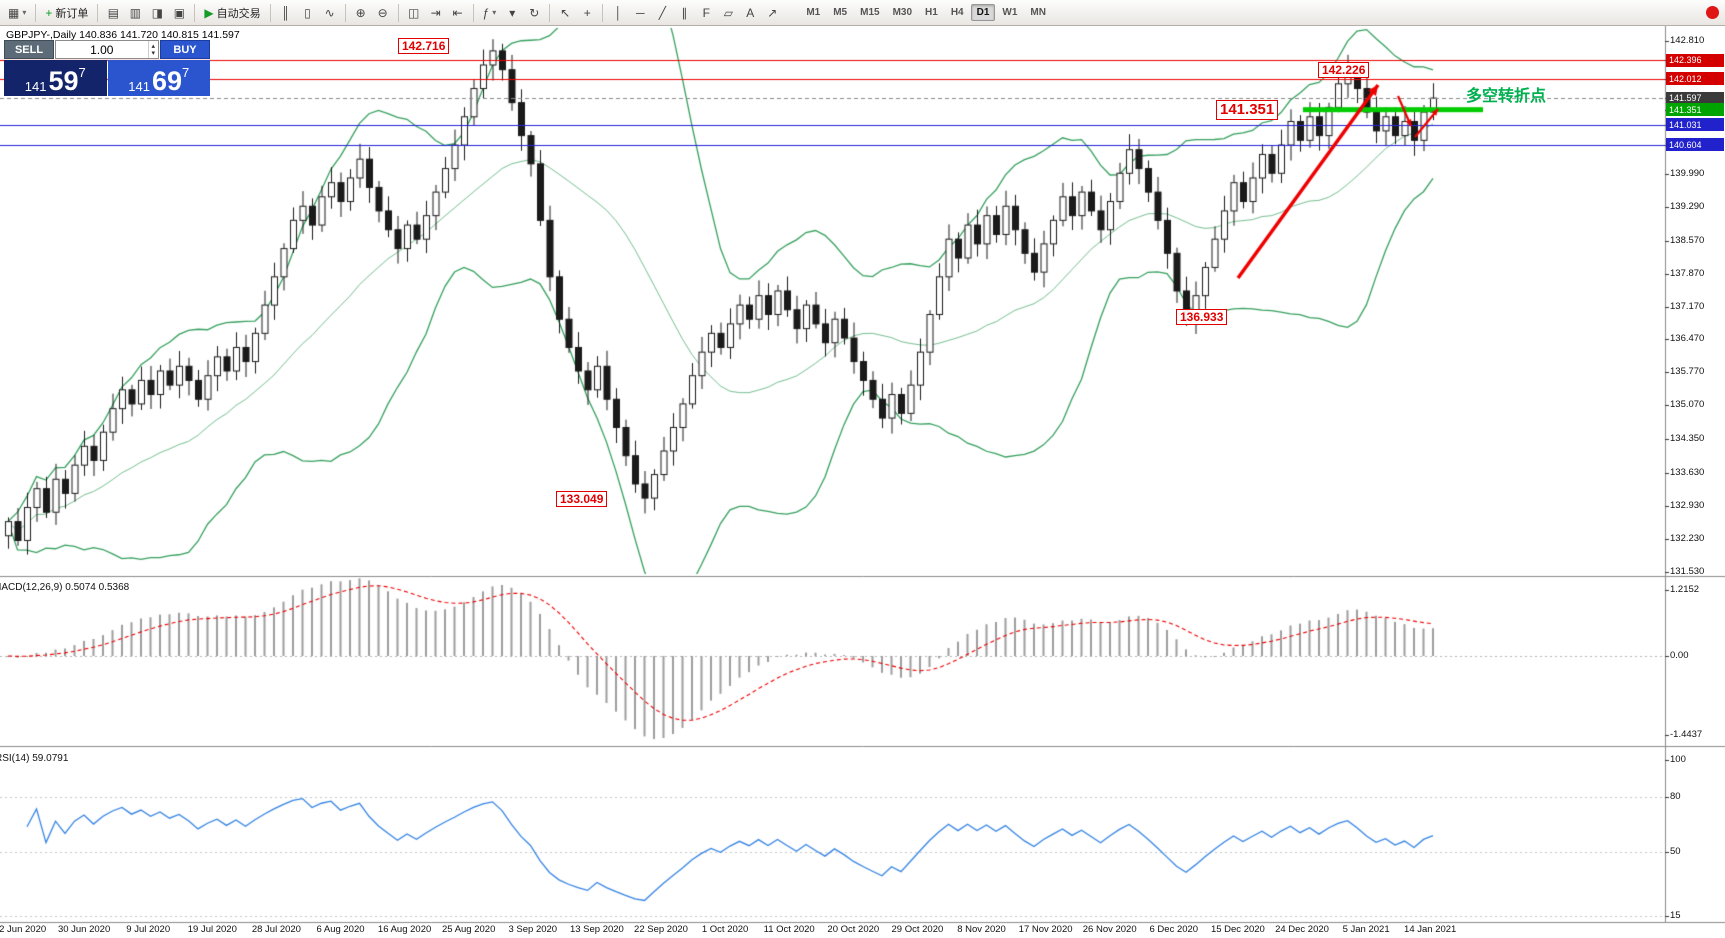 This screenshot has height=938, width=1725. I want to click on date-axis-label: 26 Nov 2020, so click(1109, 929).